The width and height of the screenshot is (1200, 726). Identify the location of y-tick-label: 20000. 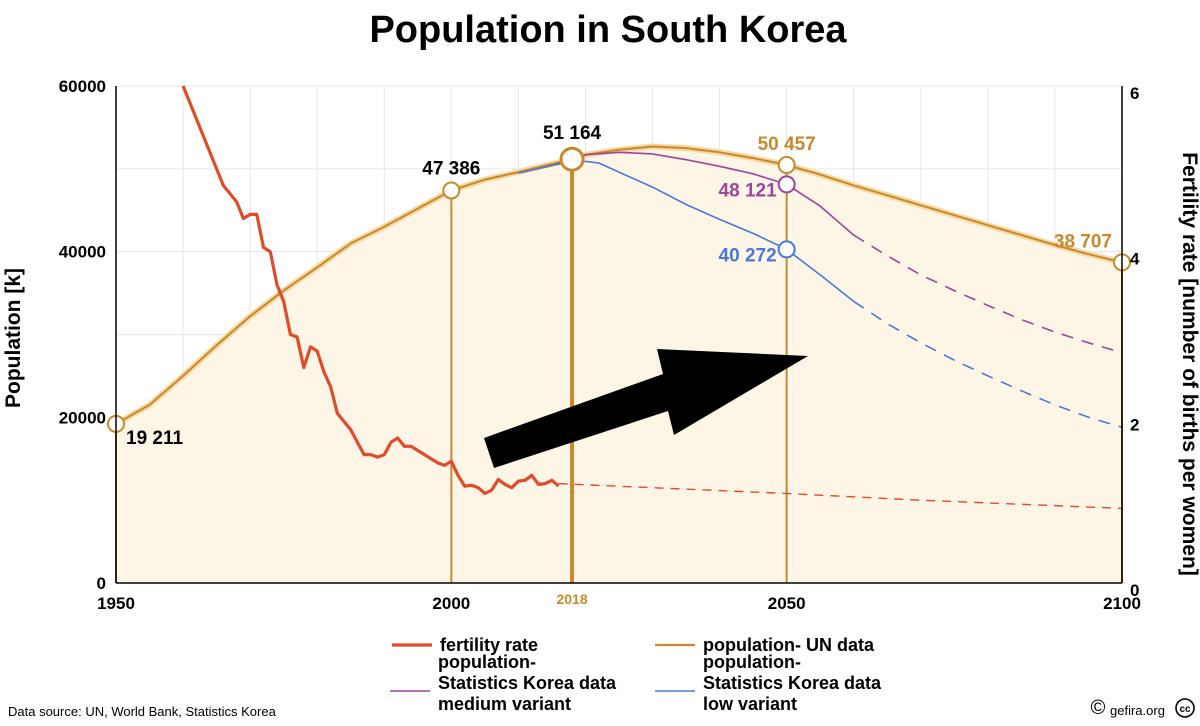
(82, 417).